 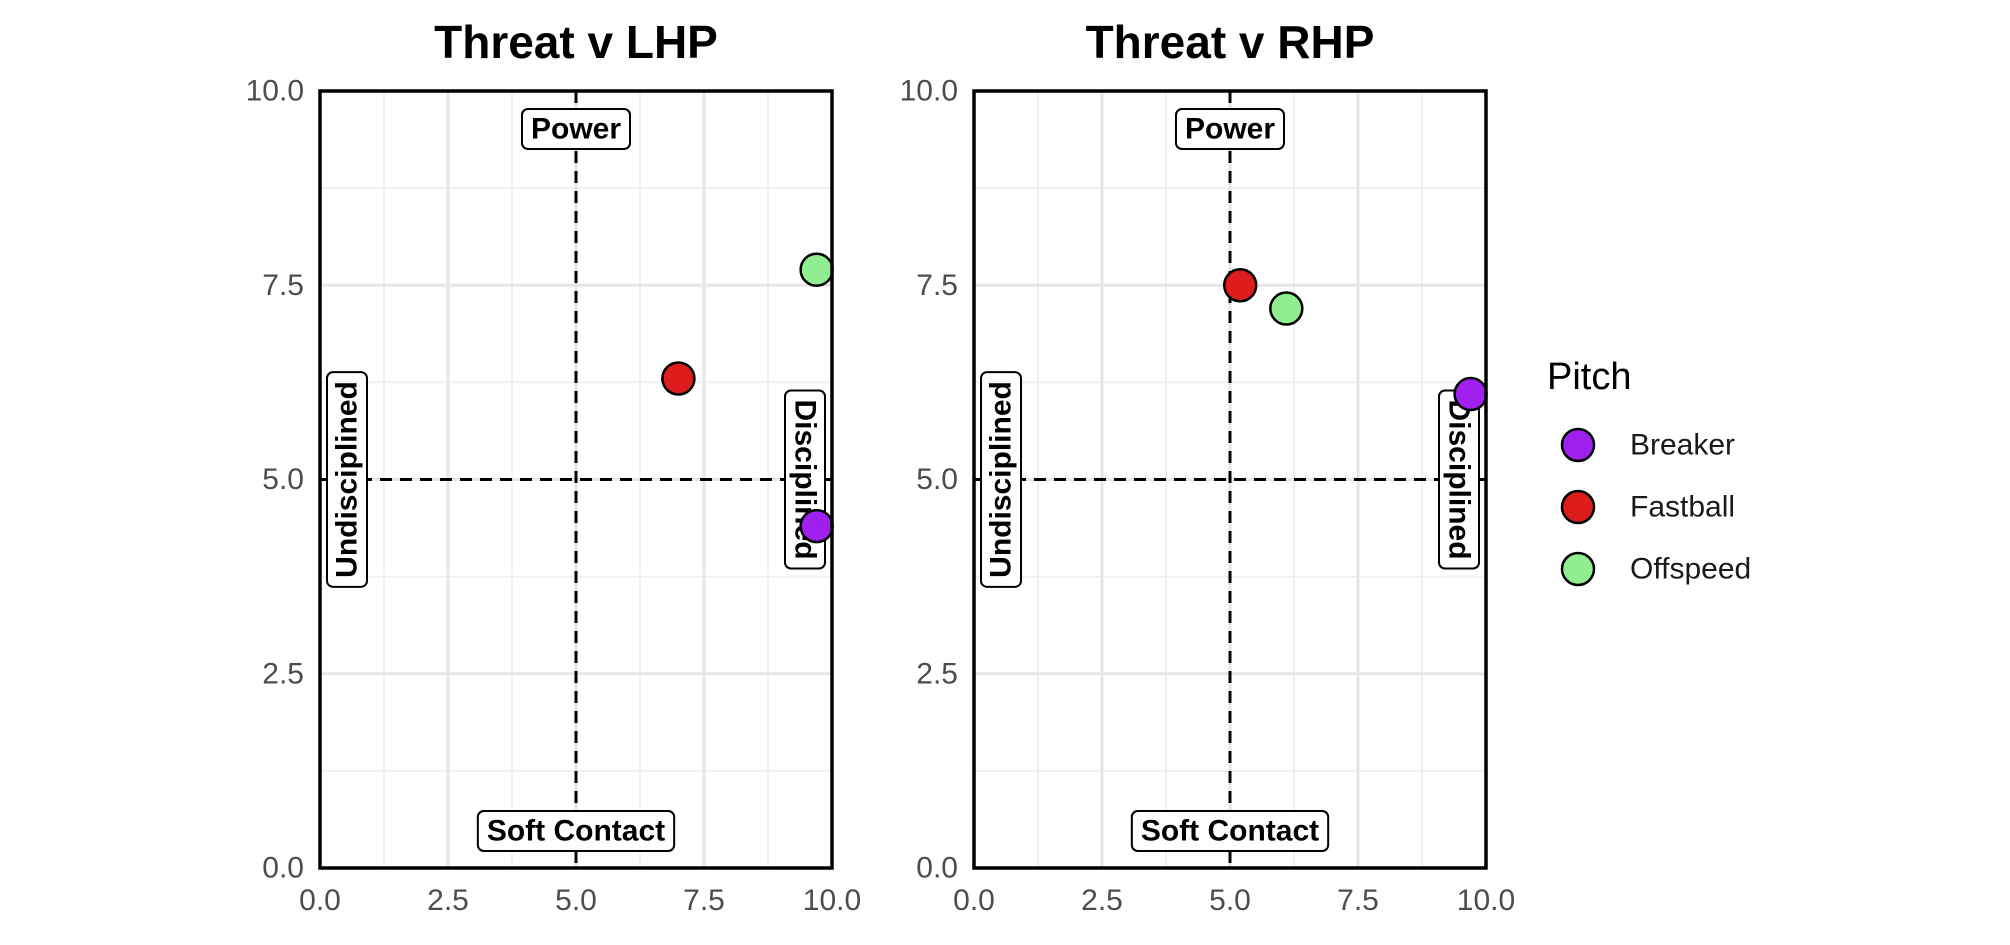 I want to click on quadrant-label-disciplined-text: Disciplined, so click(x=1459, y=479).